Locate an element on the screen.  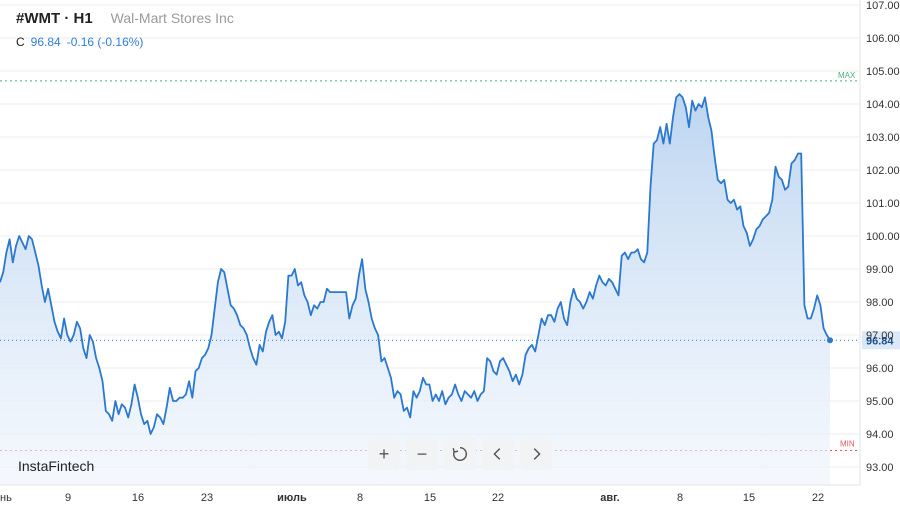
y-tick-label: 100.00 is located at coordinates (883, 237).